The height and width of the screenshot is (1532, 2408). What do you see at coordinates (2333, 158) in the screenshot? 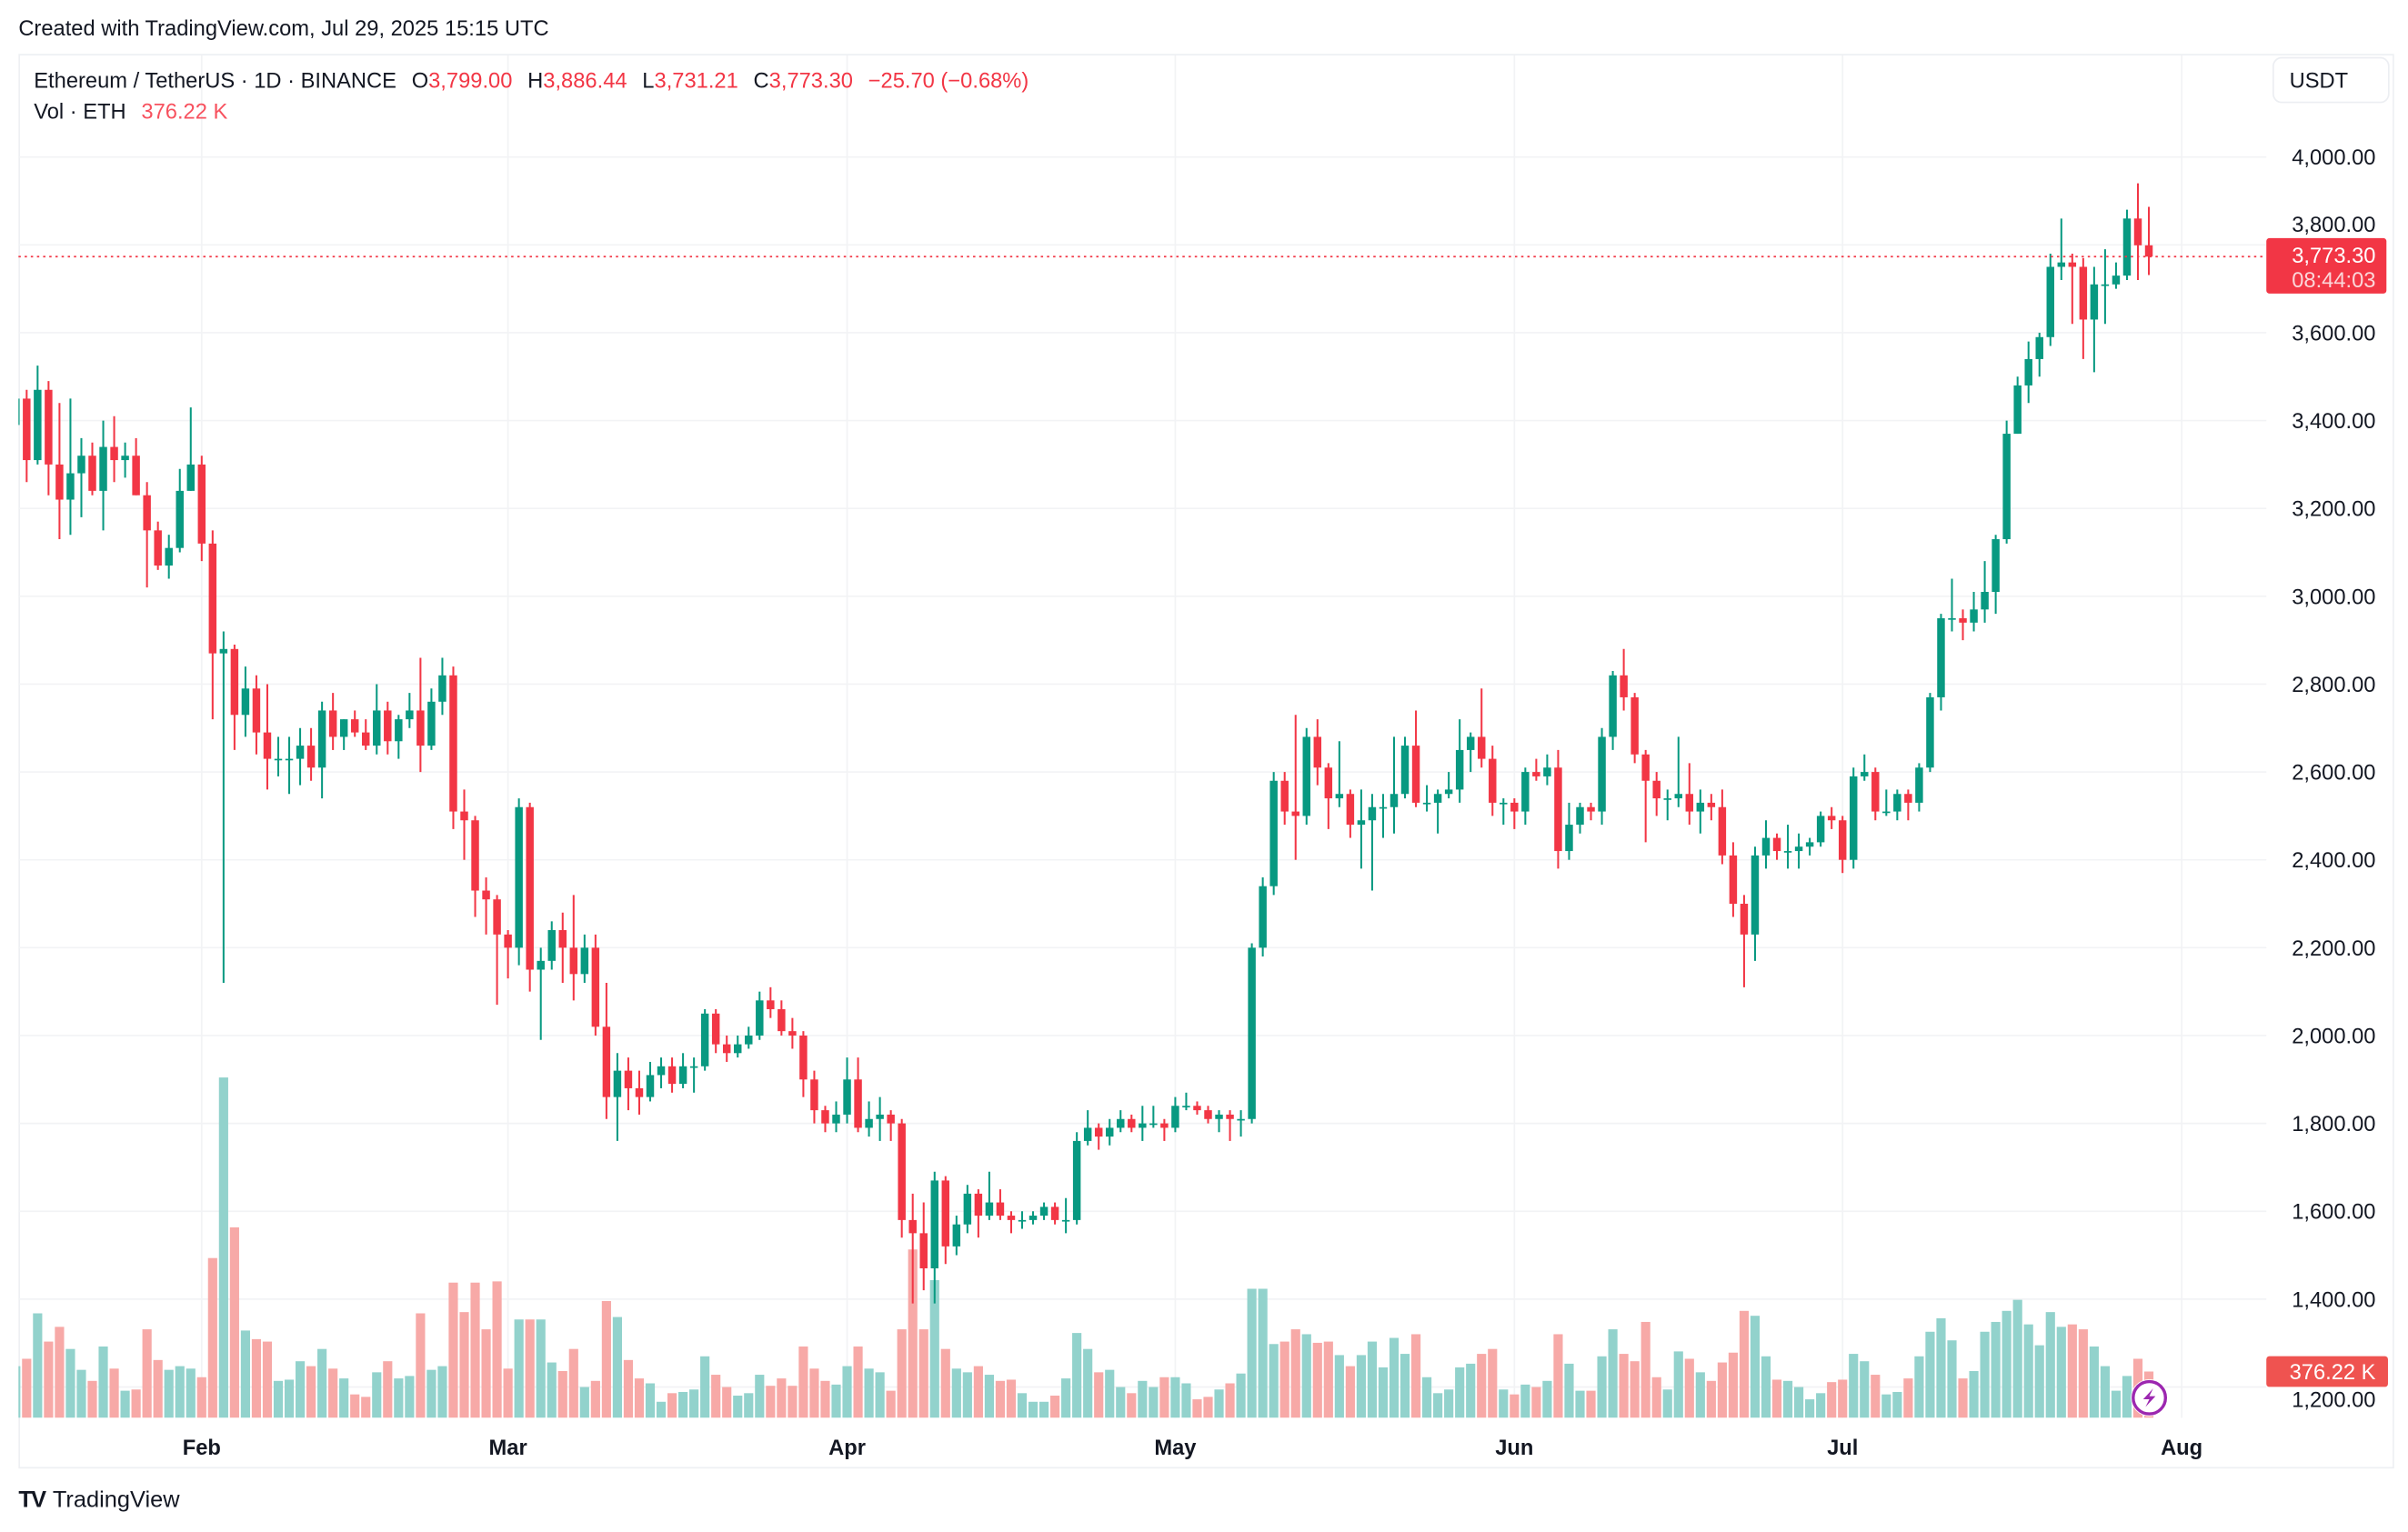
I see `price-tick-label: 4,000.00` at bounding box center [2333, 158].